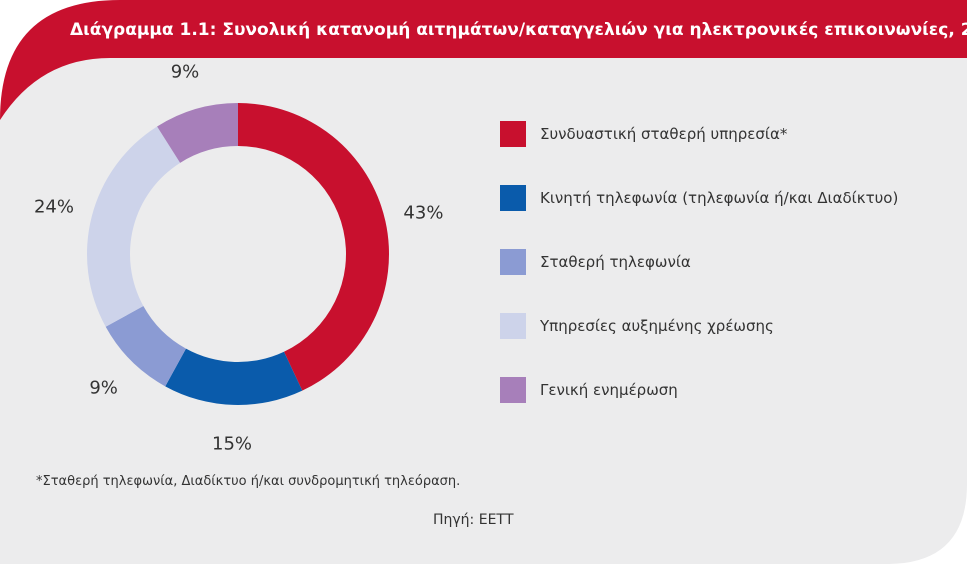 The width and height of the screenshot is (967, 564). What do you see at coordinates (664, 134) in the screenshot?
I see `legend-label: Συνδυαστική σταθερή υπηρεσία*` at bounding box center [664, 134].